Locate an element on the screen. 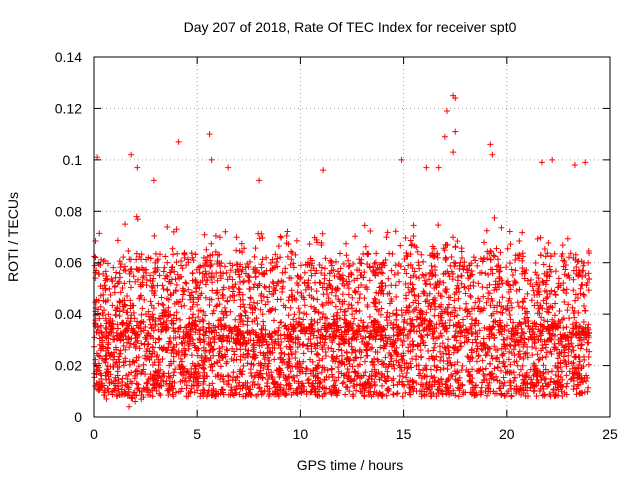 Image resolution: width=640 pixels, height=480 pixels. x-tick-label: 15 is located at coordinates (404, 434).